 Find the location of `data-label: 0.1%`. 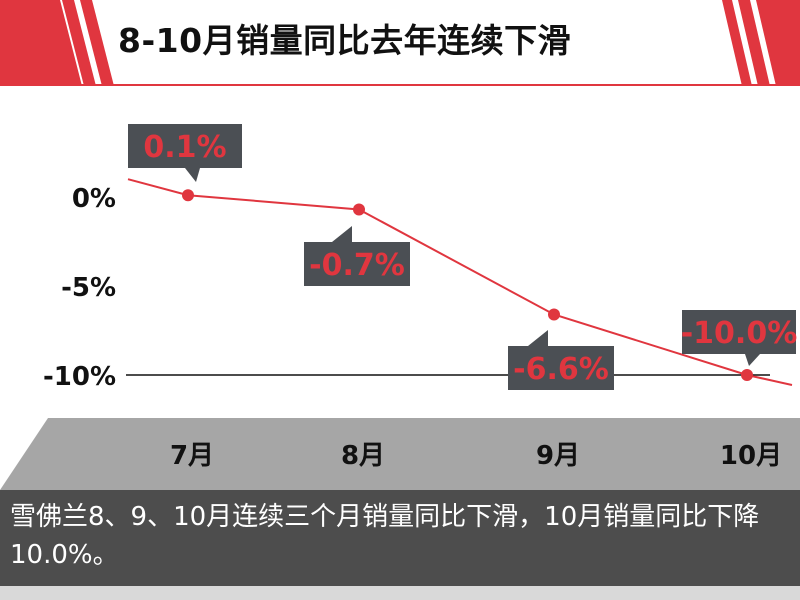

data-label: 0.1% is located at coordinates (184, 147).